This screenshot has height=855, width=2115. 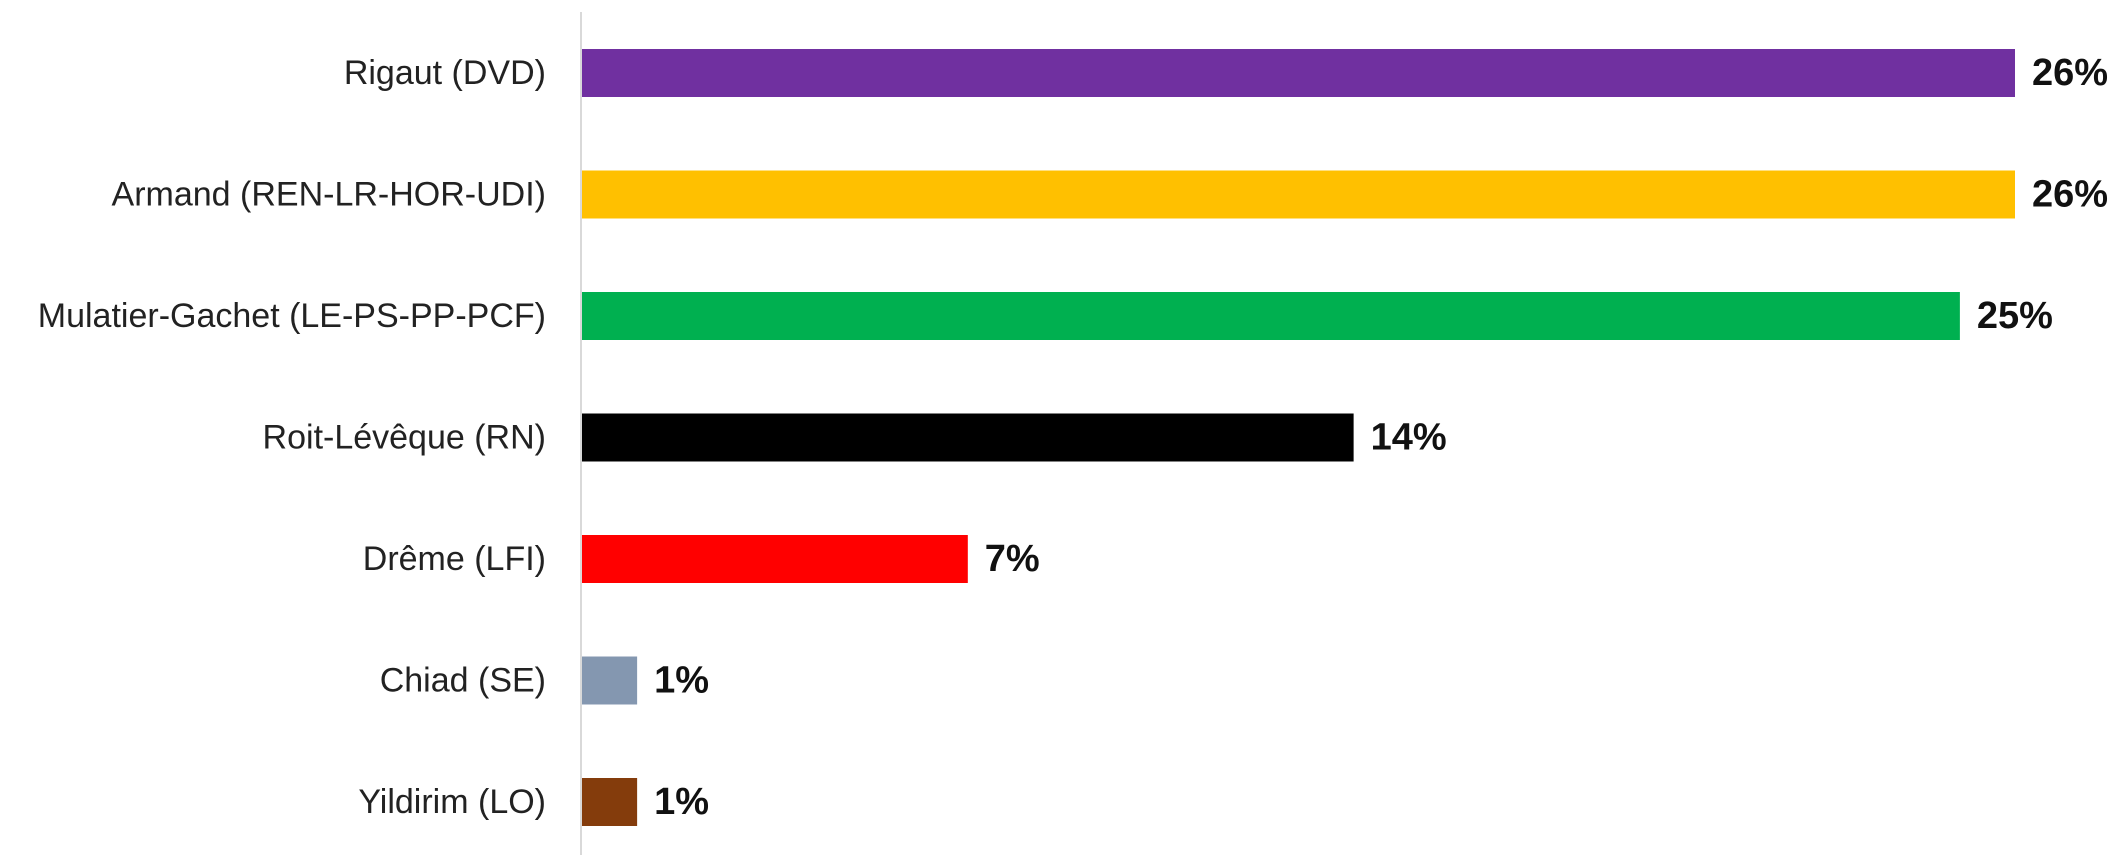 What do you see at coordinates (1271, 316) in the screenshot?
I see `bar-mulatier-gachet-le-ps-pp-pcf` at bounding box center [1271, 316].